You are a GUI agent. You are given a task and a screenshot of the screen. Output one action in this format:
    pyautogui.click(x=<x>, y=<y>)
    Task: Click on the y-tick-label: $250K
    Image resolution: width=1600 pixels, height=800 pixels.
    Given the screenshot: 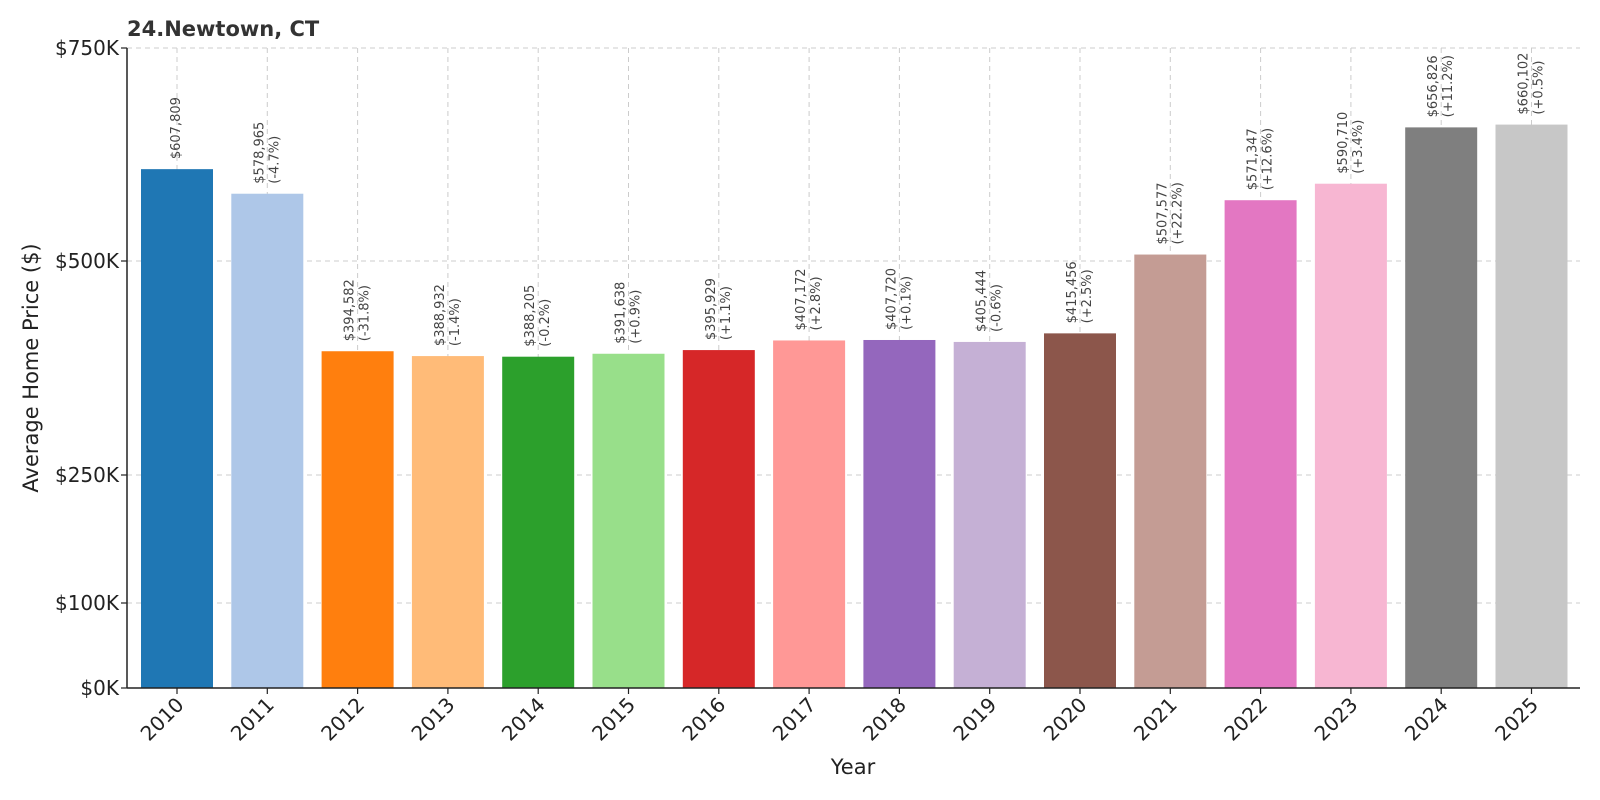 What is the action you would take?
    pyautogui.click(x=87, y=475)
    